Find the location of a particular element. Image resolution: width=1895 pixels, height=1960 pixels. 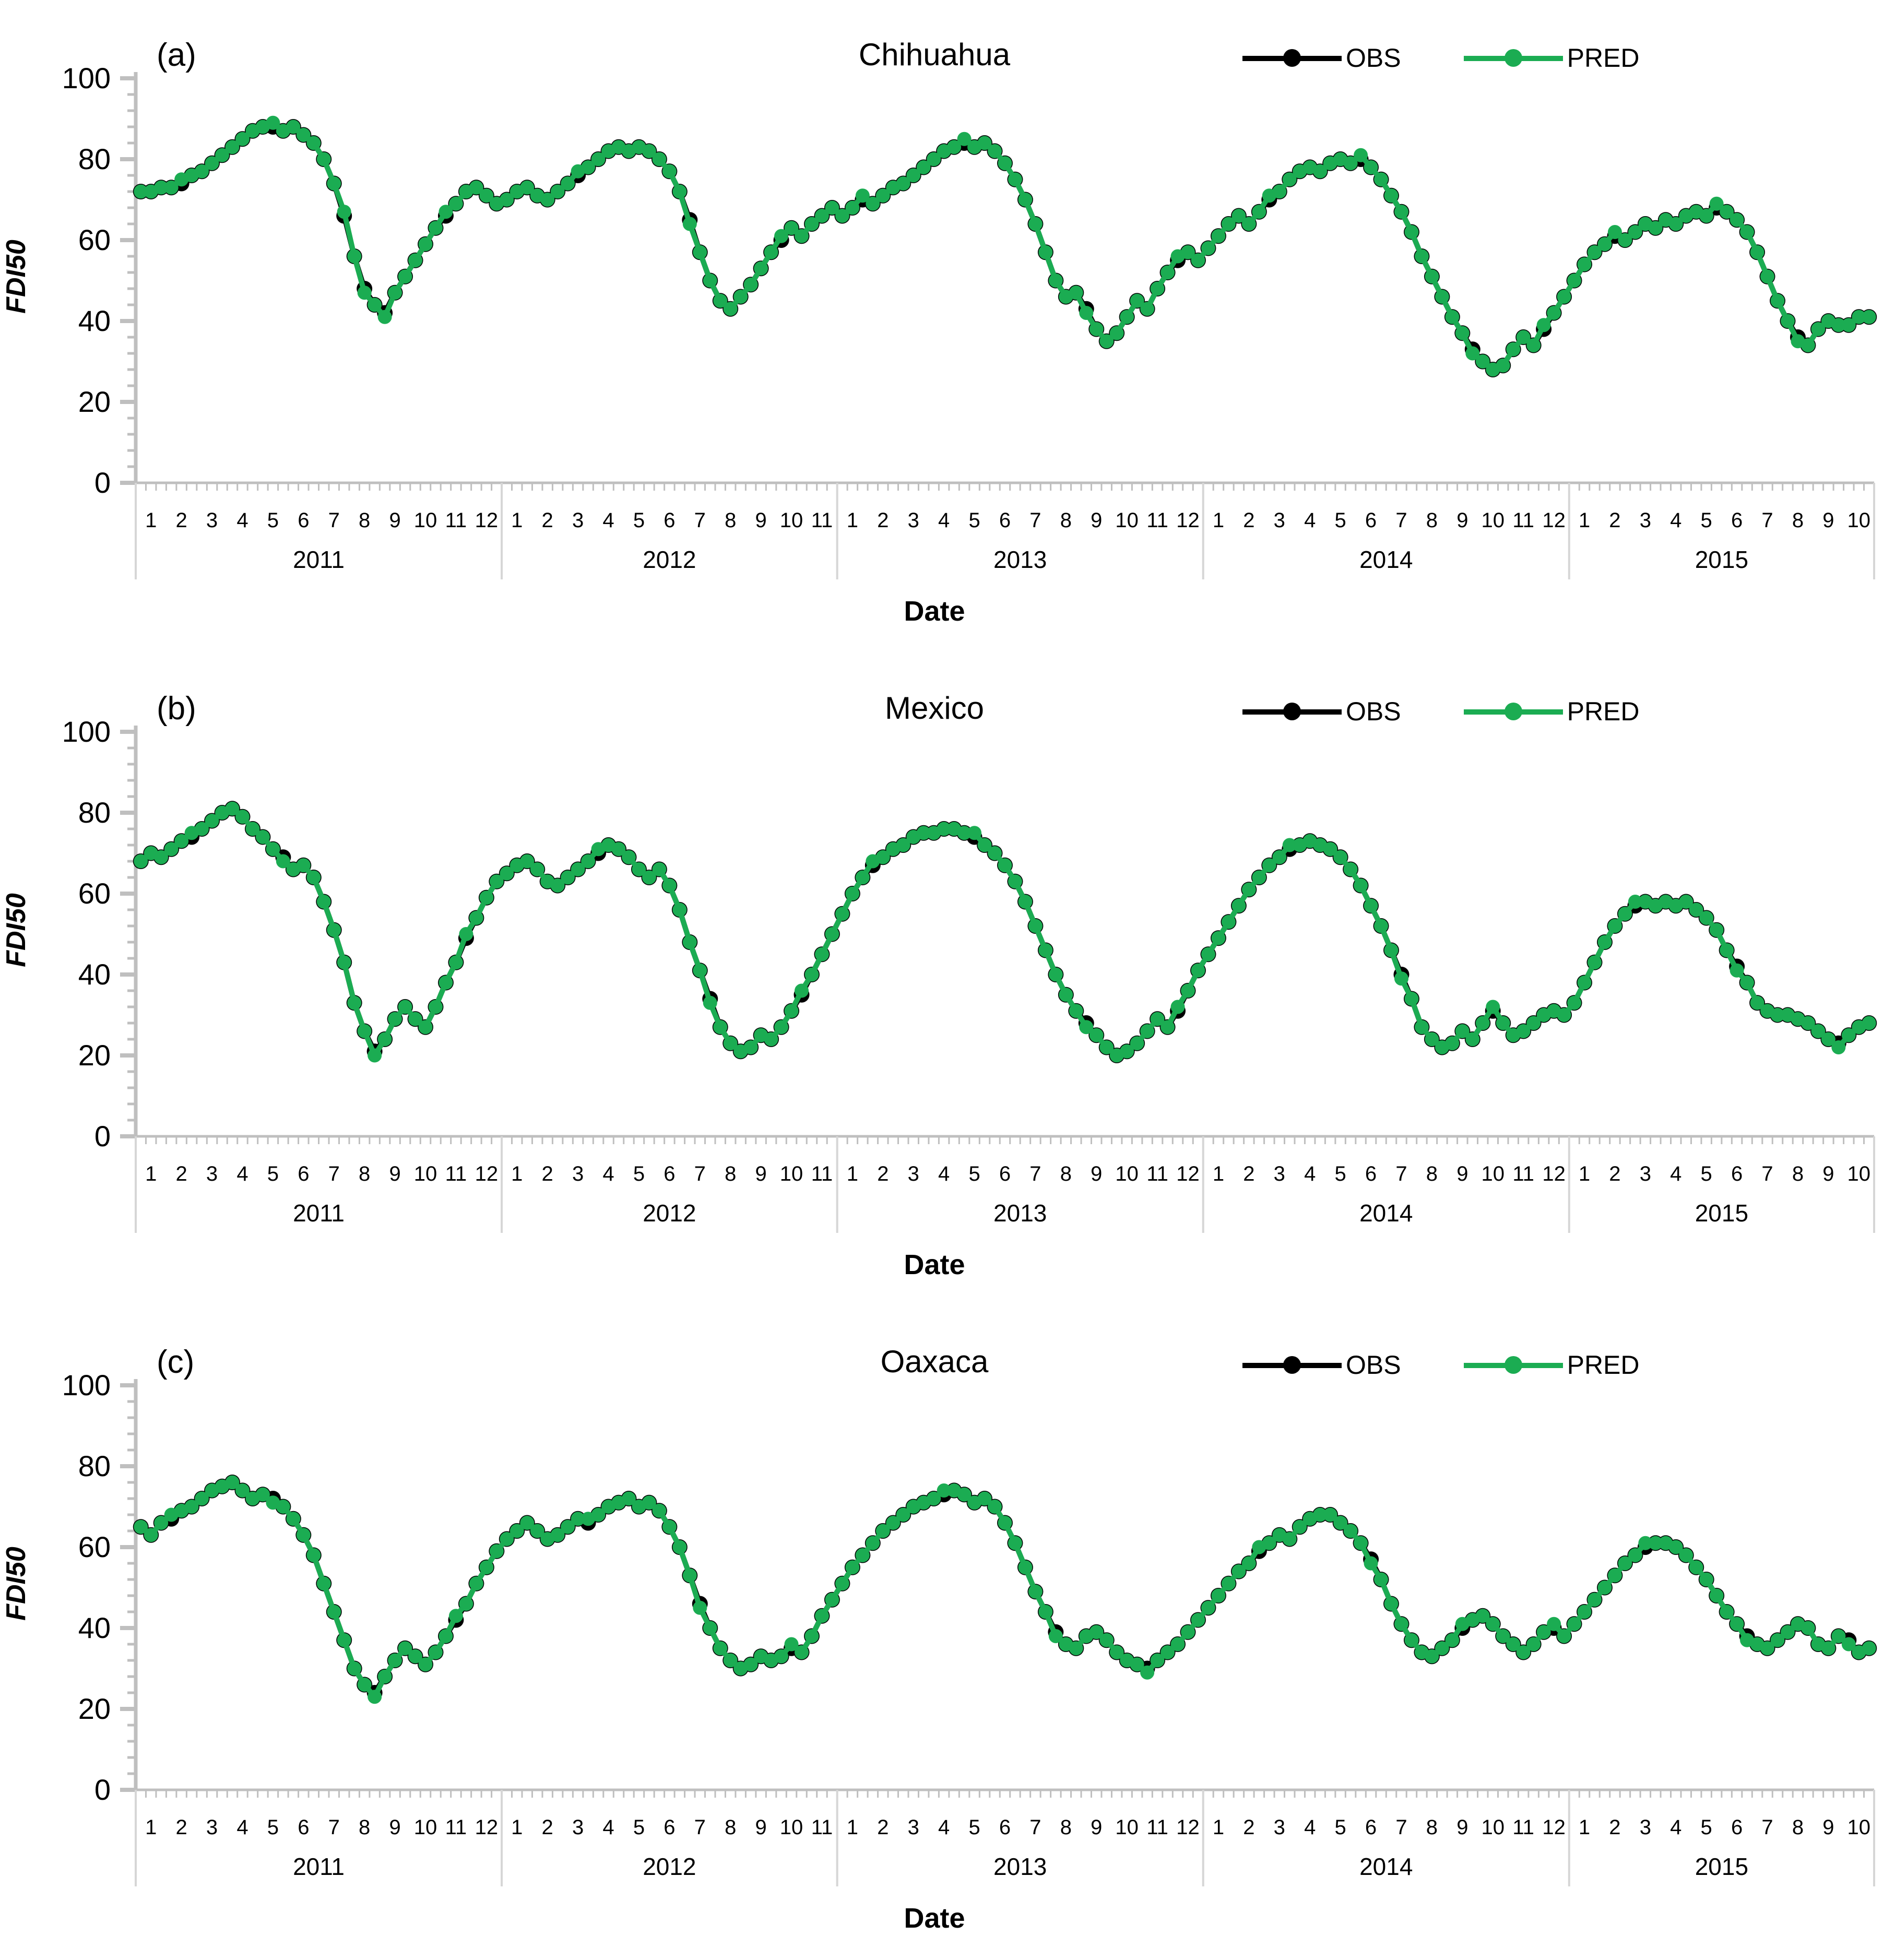

y-tick-label: 80 is located at coordinates (94, 812).